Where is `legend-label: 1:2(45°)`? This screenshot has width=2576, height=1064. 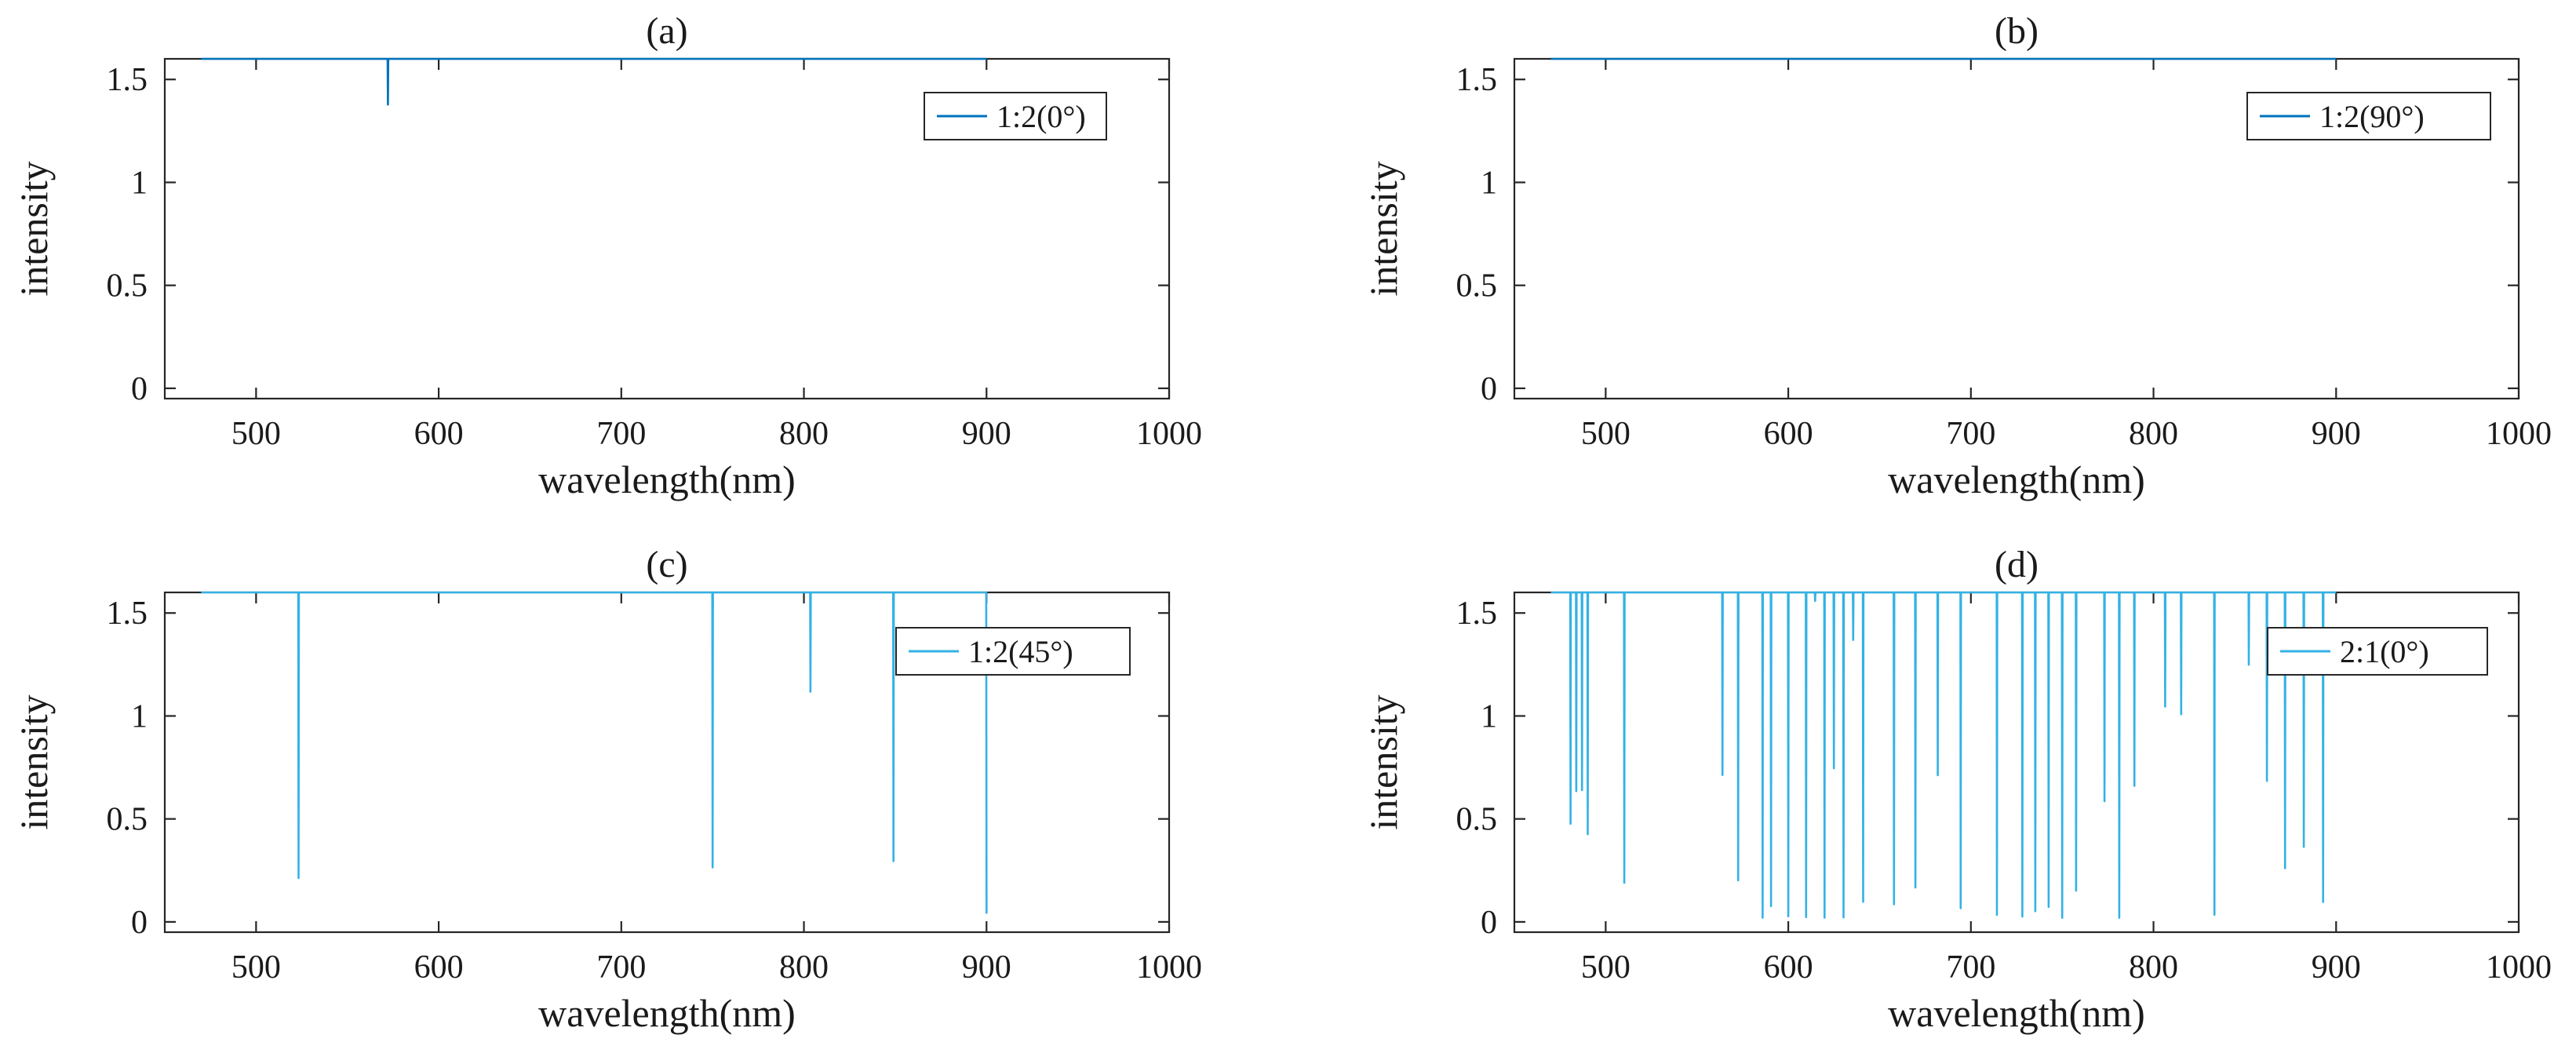 legend-label: 1:2(45°) is located at coordinates (1020, 651).